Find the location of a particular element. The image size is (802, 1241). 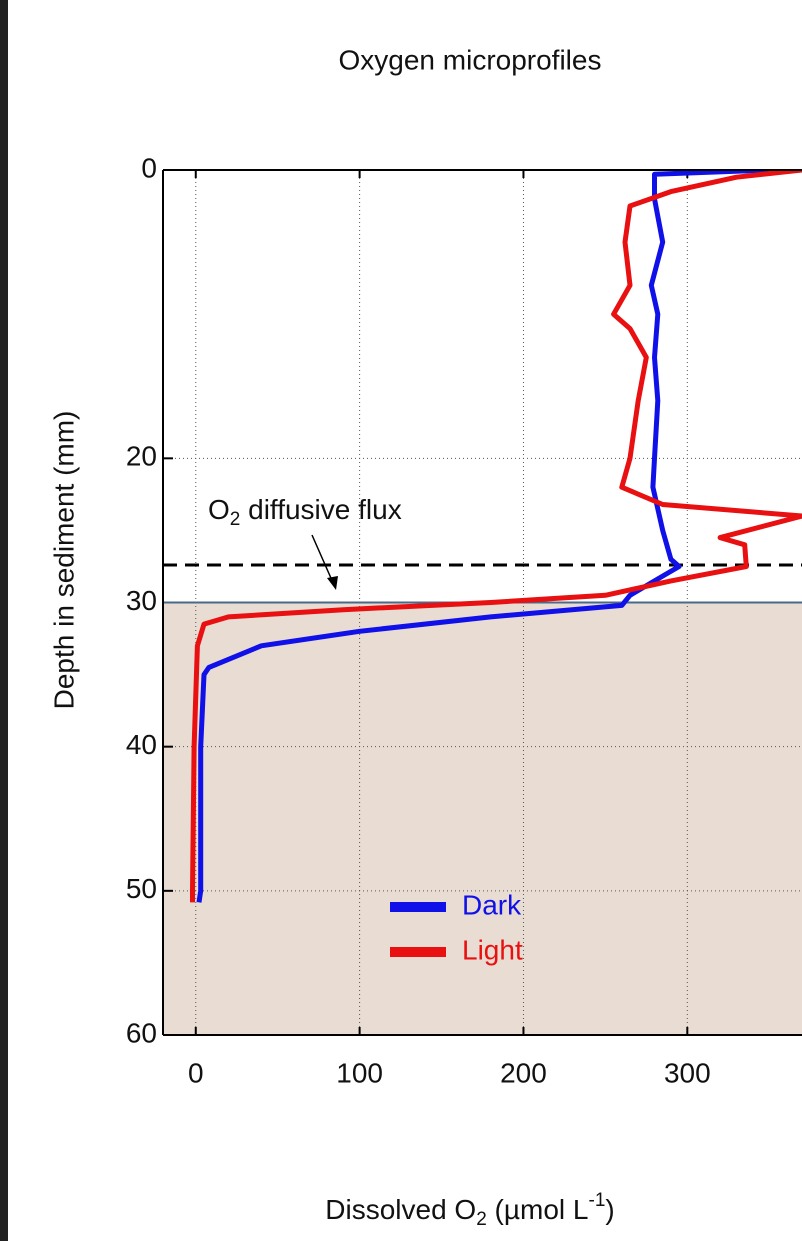

y-tick-label: 40 is located at coordinates (141, 744).